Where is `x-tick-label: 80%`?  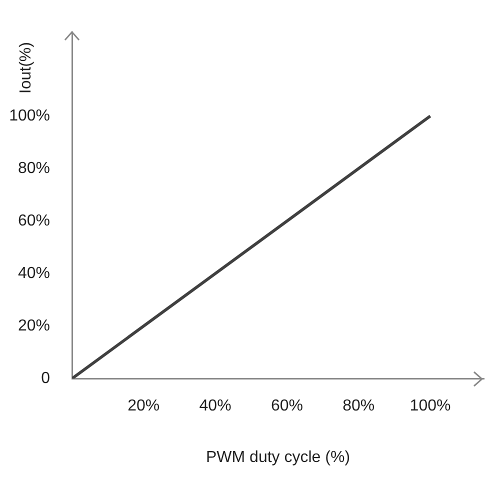
x-tick-label: 80% is located at coordinates (358, 406).